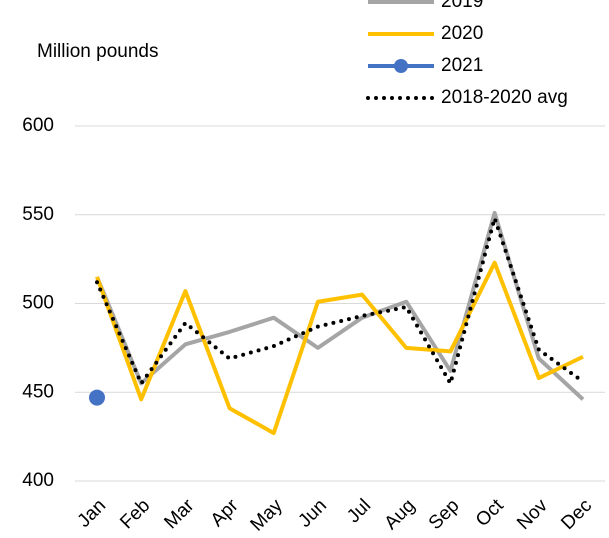 Image resolution: width=609 pixels, height=538 pixels. Describe the element at coordinates (38, 214) in the screenshot. I see `y-tick-label: 550` at that location.